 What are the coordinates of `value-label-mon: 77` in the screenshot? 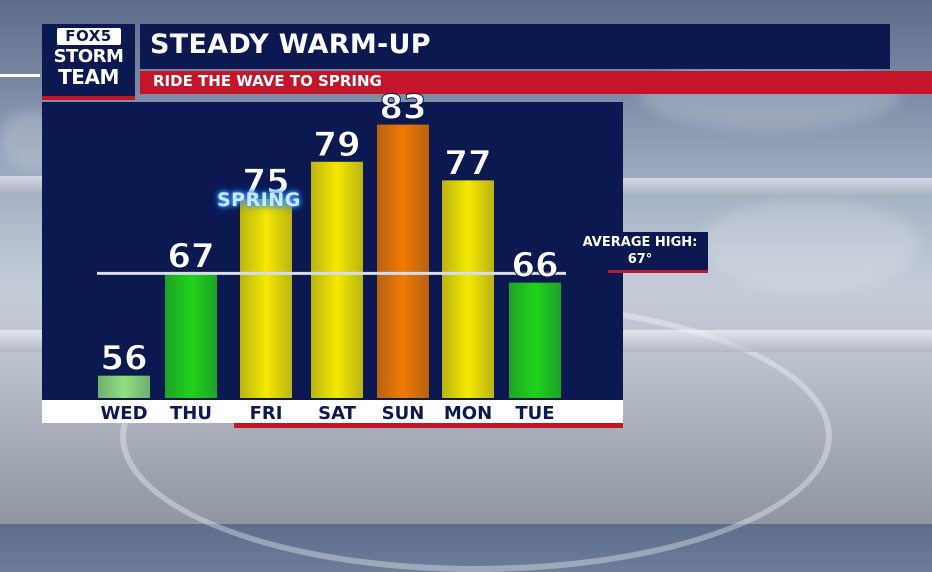 It's located at (467, 163).